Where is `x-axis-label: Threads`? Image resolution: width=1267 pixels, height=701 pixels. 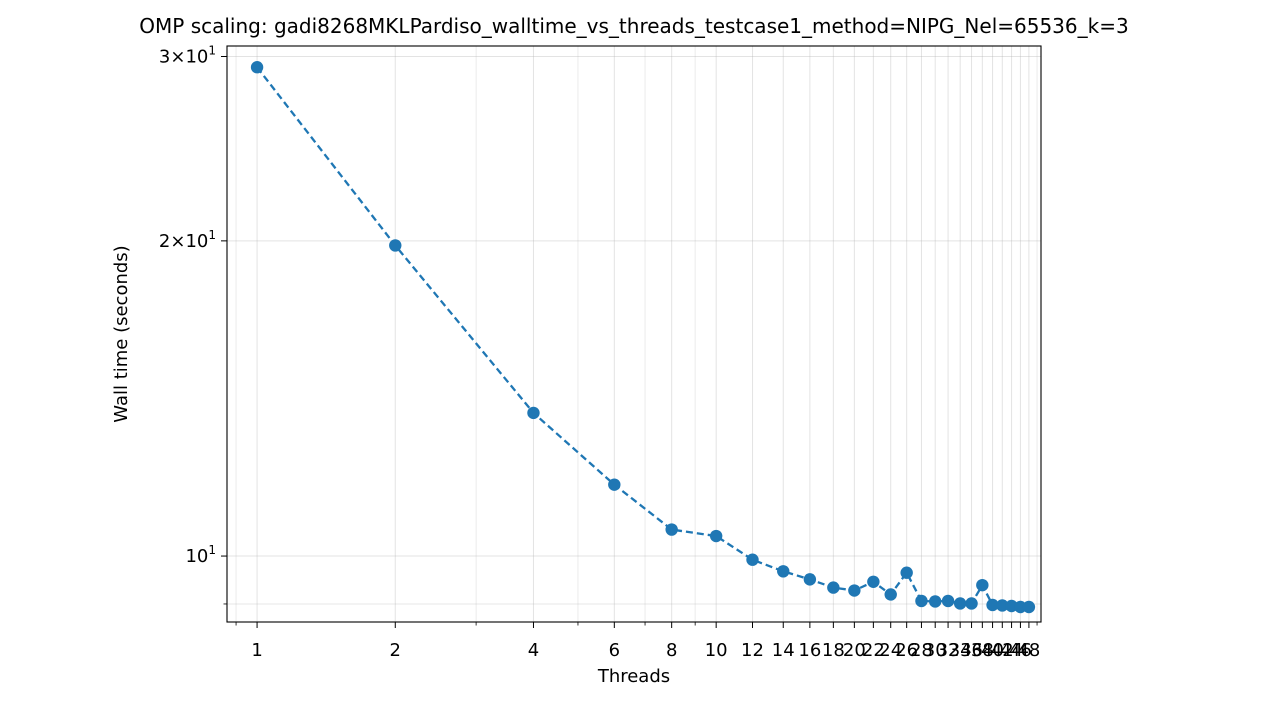
x-axis-label: Threads is located at coordinates (633, 676).